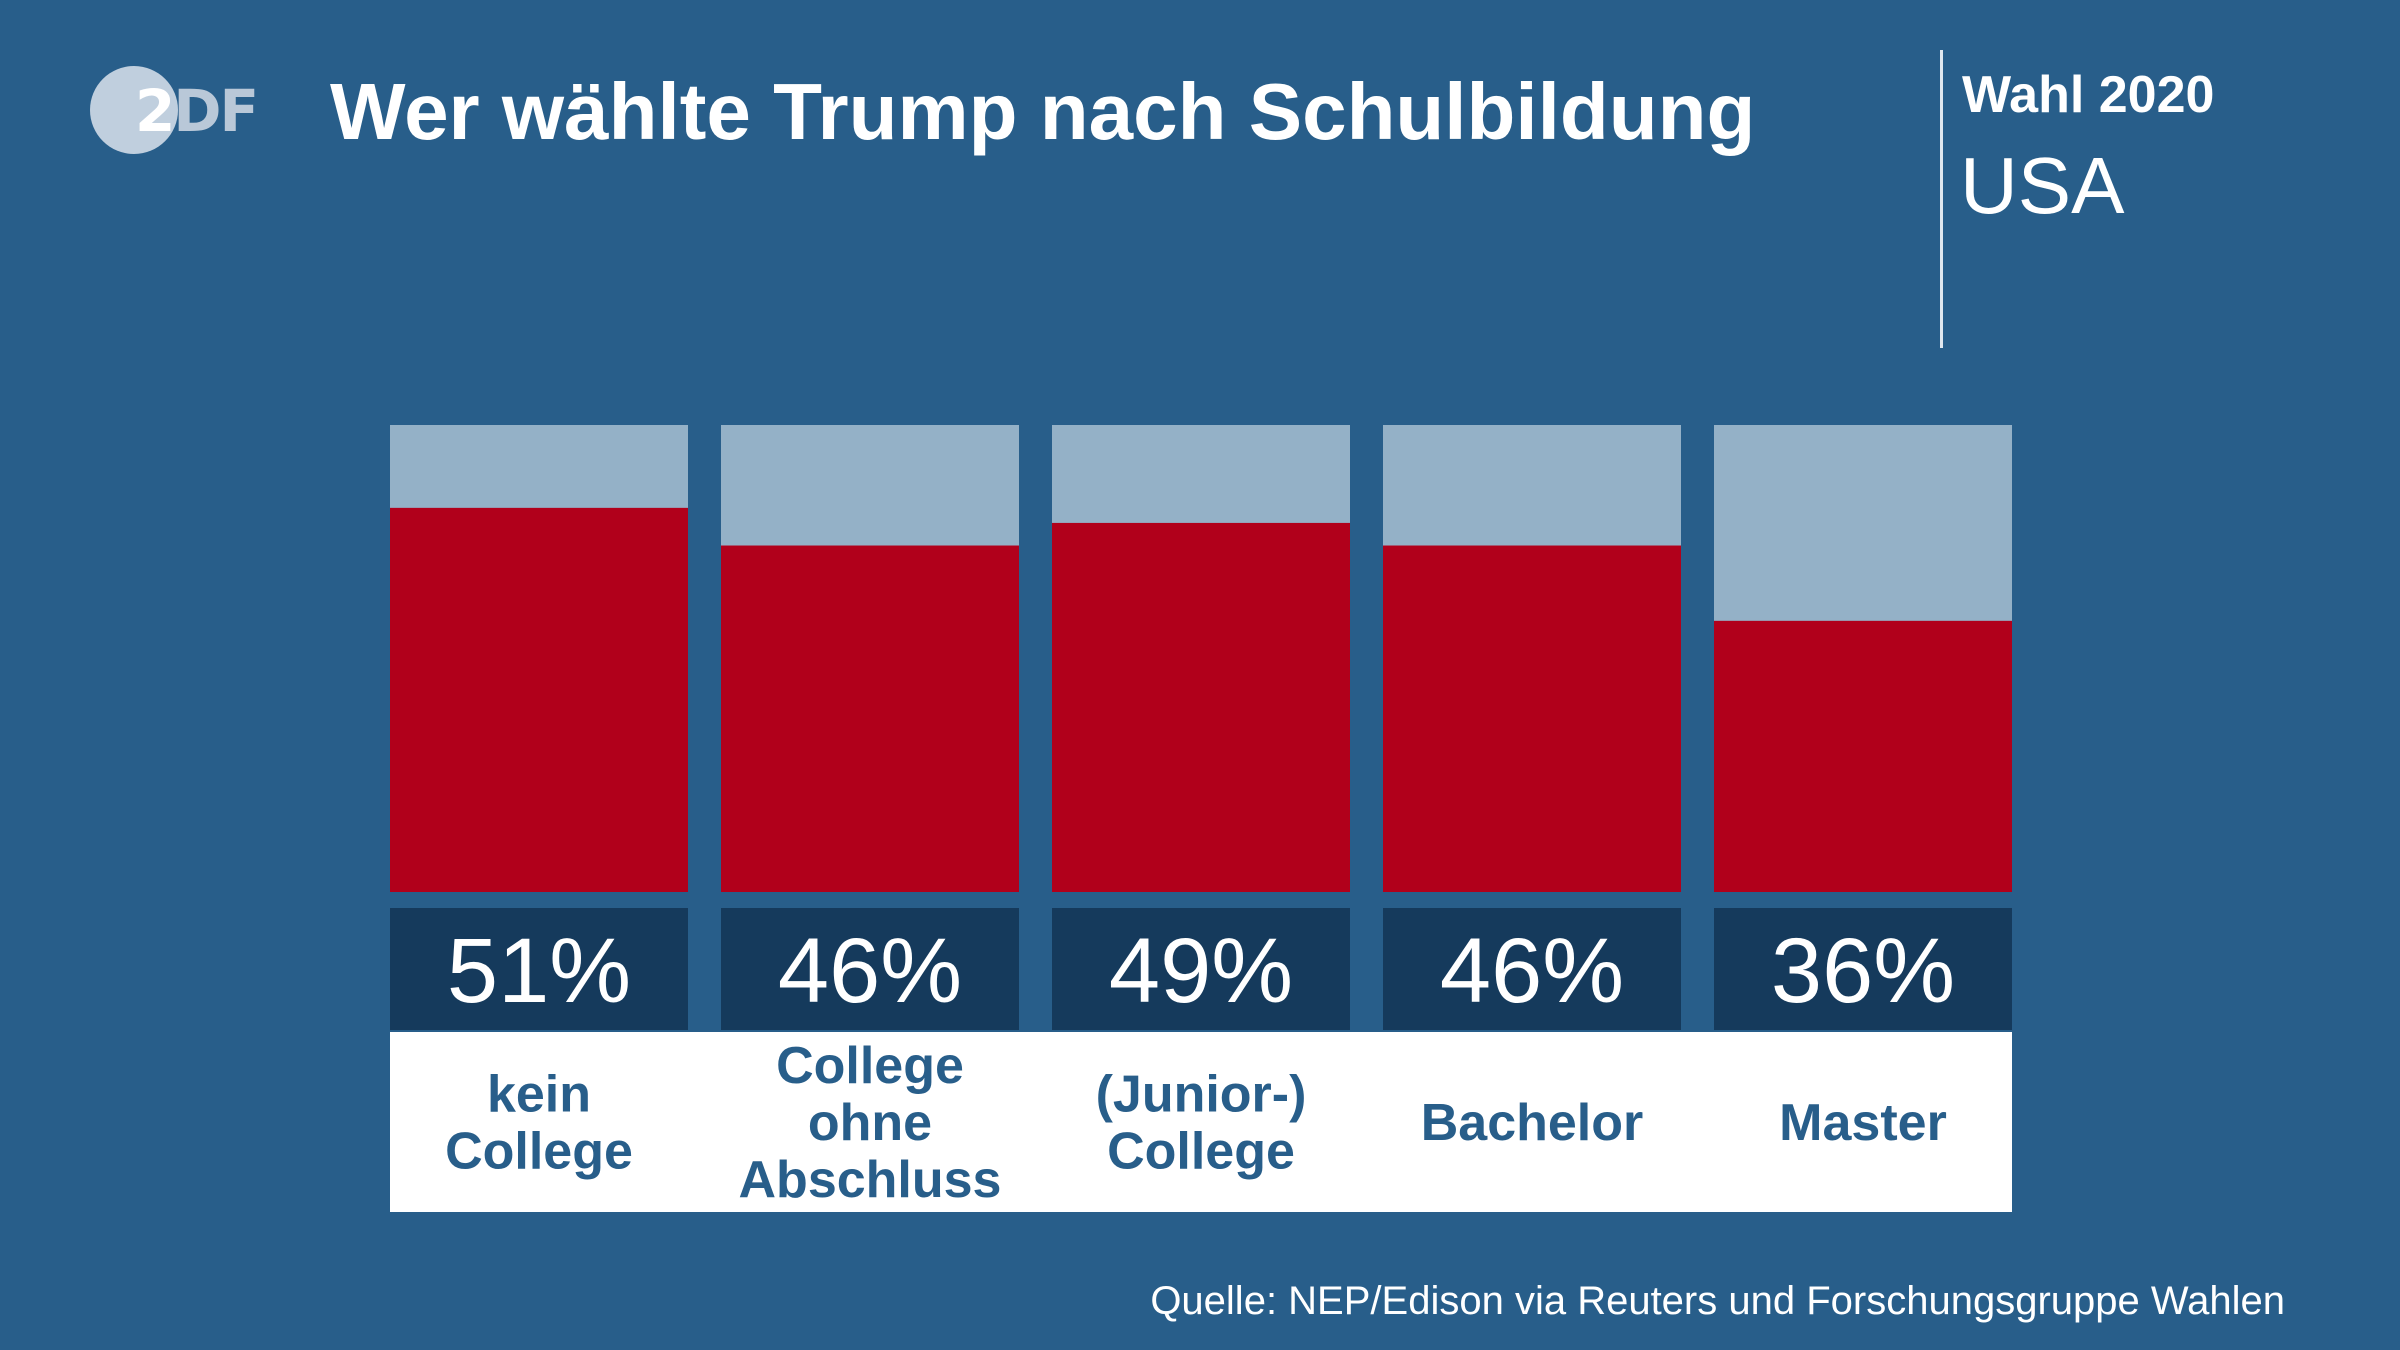  I want to click on value-label: 49%, so click(1201, 971).